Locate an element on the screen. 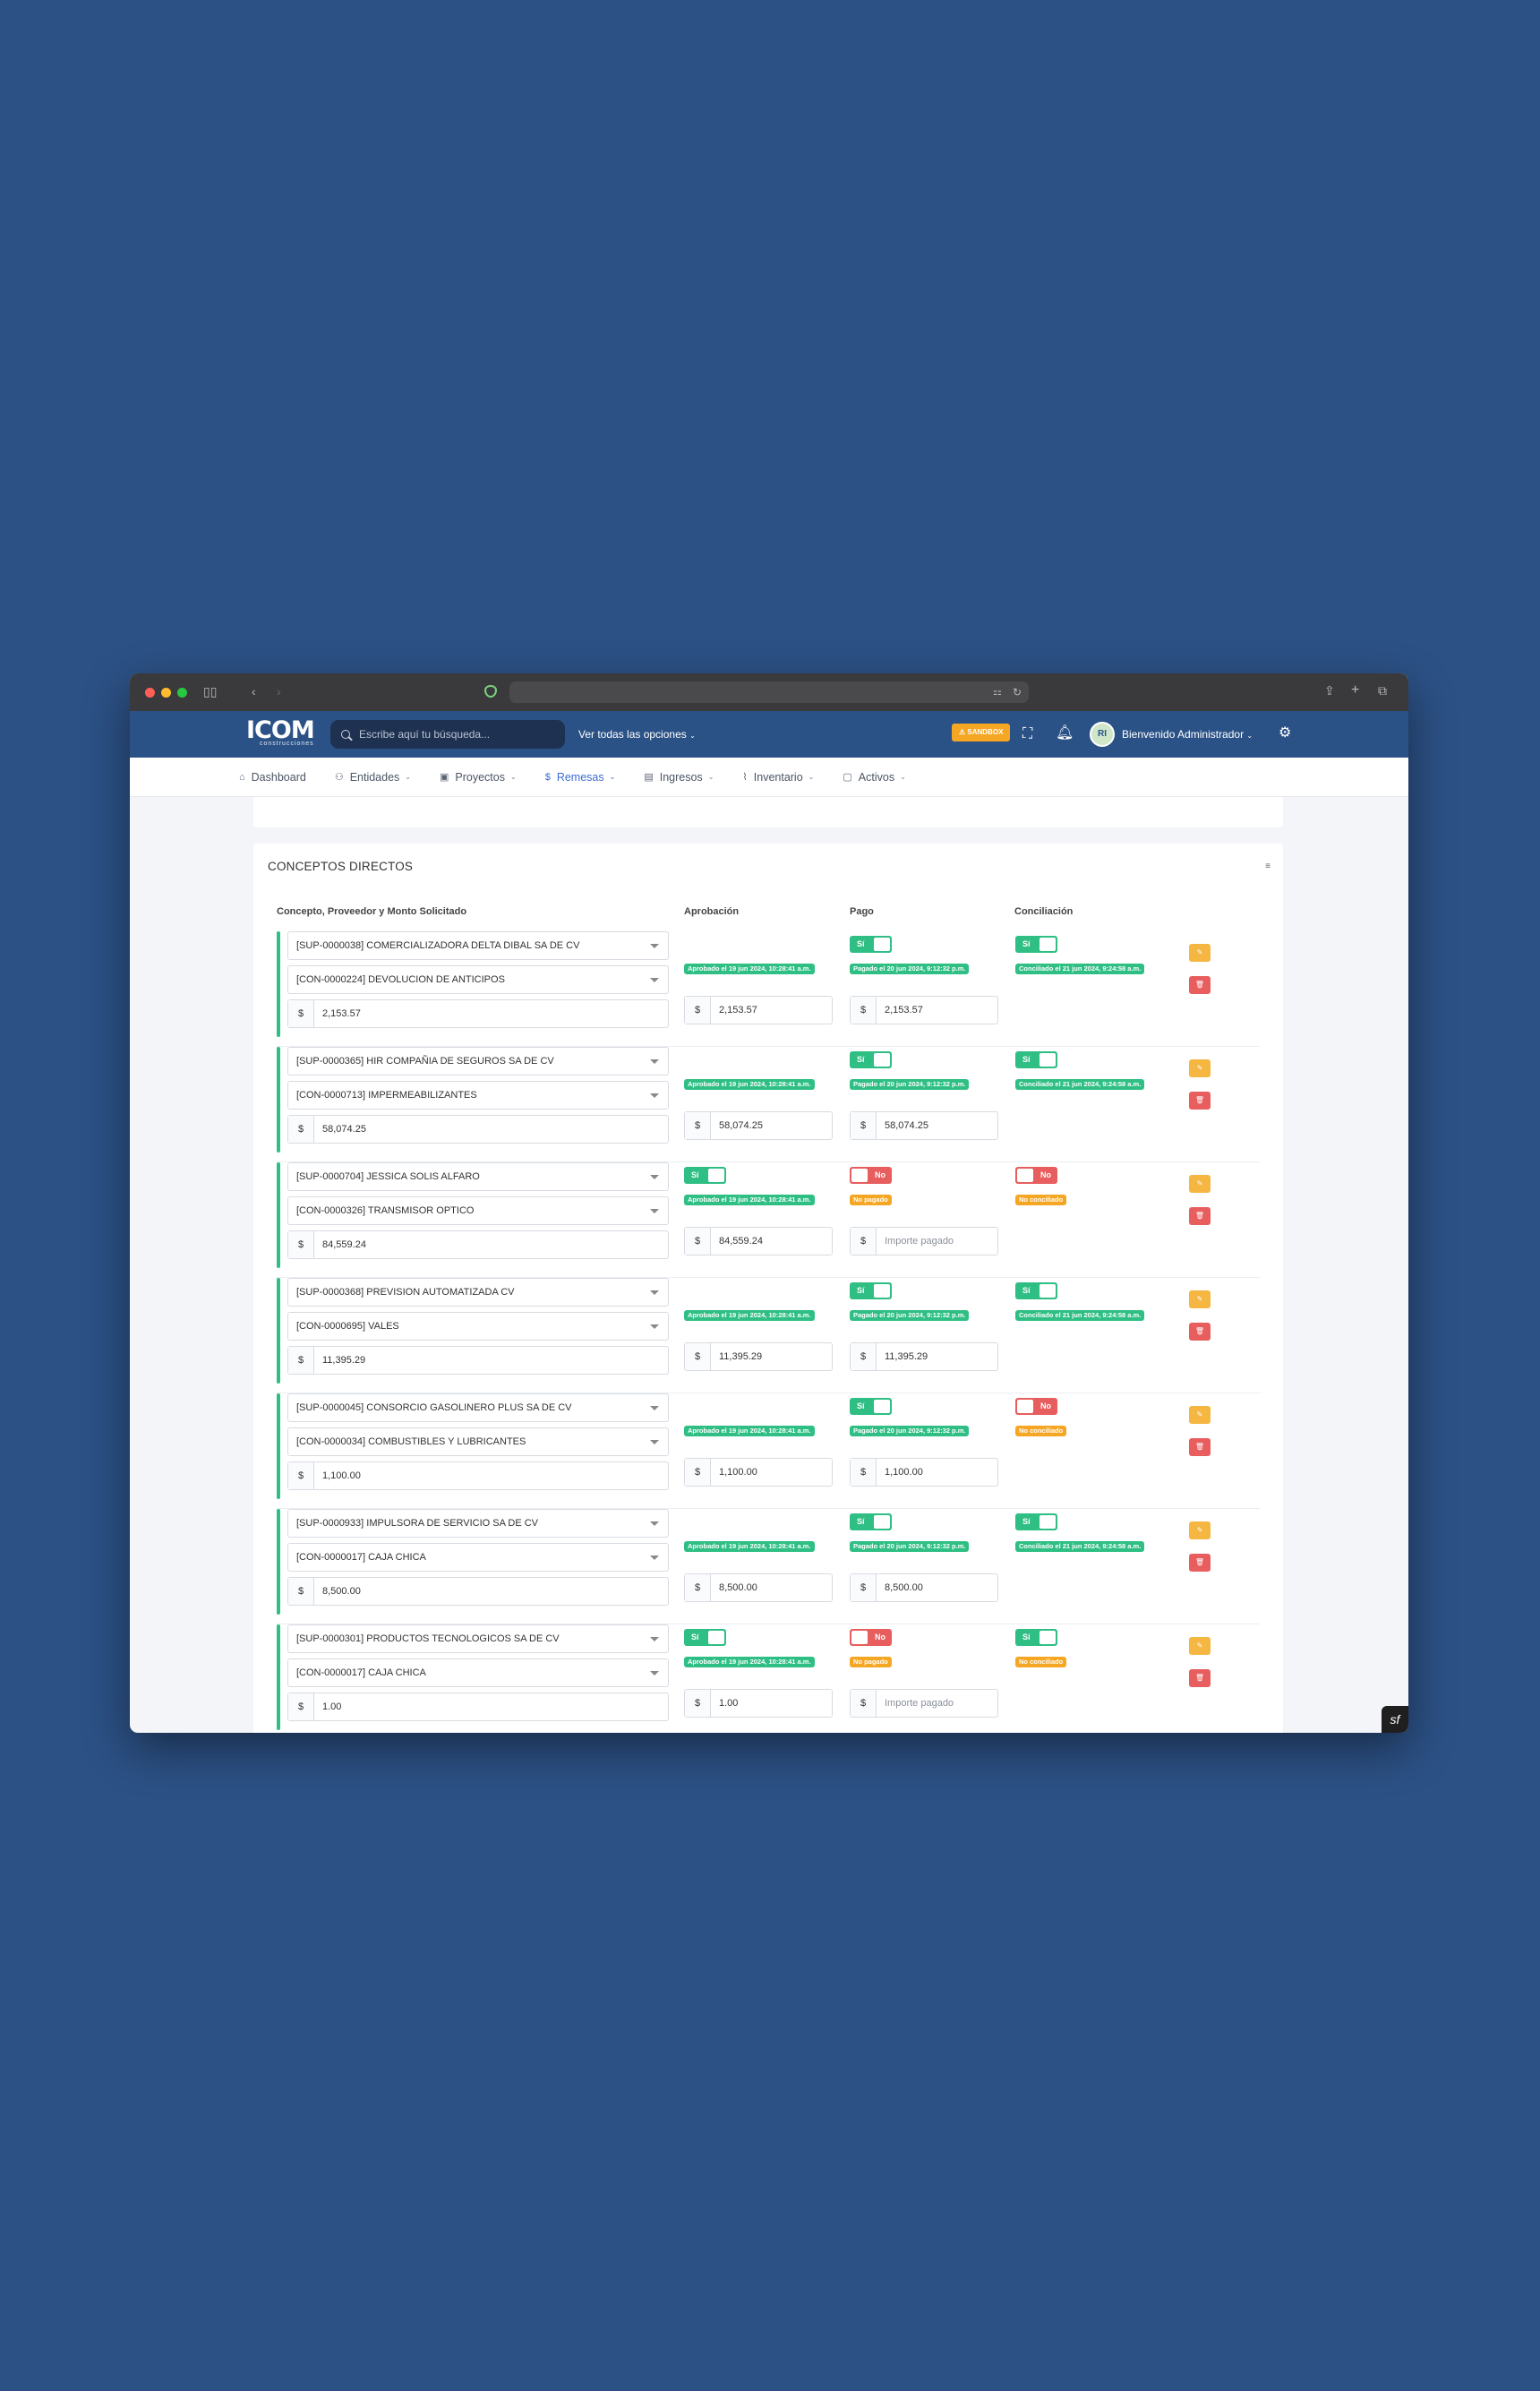 The width and height of the screenshot is (1540, 2391). nav-item-activos: ▢ Activos ⌄ is located at coordinates (874, 777).